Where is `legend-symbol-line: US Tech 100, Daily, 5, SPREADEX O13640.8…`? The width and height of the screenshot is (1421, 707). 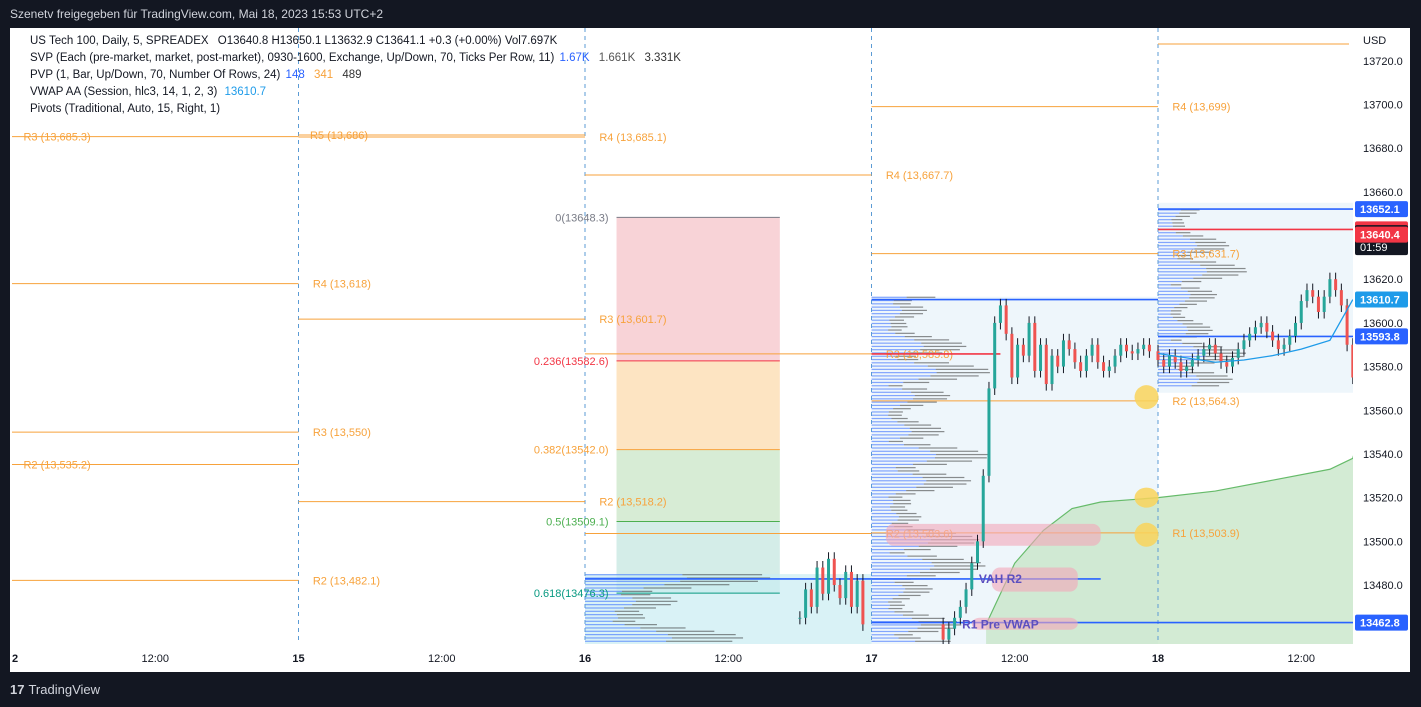
legend-symbol-line: US Tech 100, Daily, 5, SPREADEX O13640.8… is located at coordinates (292, 41).